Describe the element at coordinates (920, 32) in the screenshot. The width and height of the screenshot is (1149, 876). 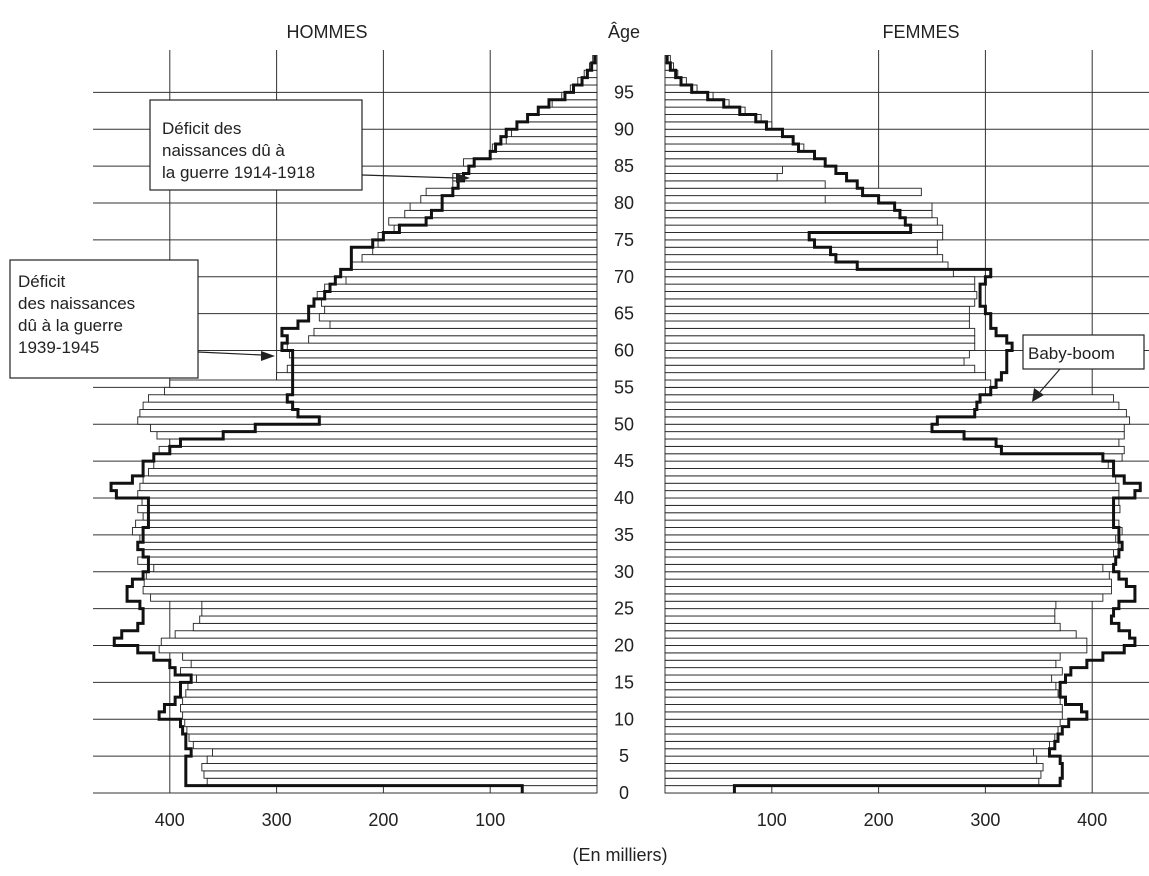
I see `title-femmes: FEMMES` at that location.